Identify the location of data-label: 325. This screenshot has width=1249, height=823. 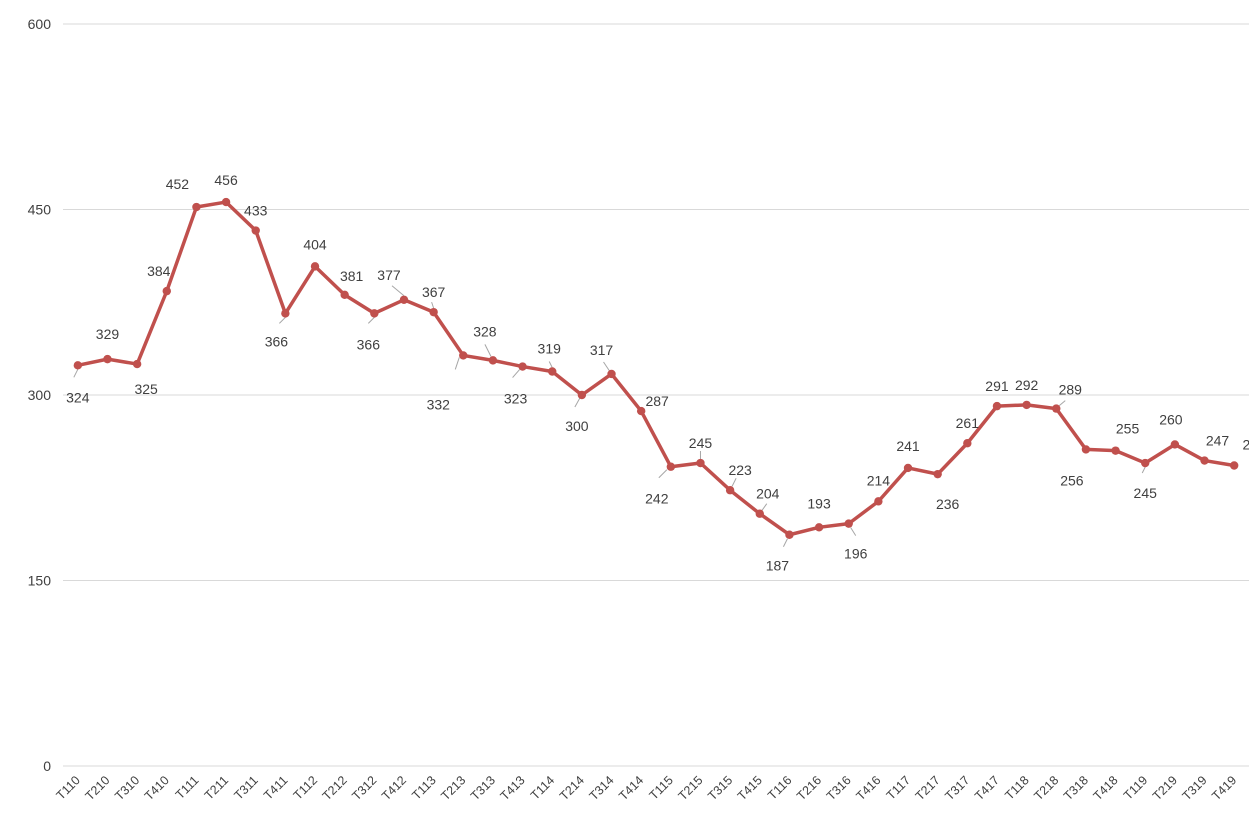
(146, 389).